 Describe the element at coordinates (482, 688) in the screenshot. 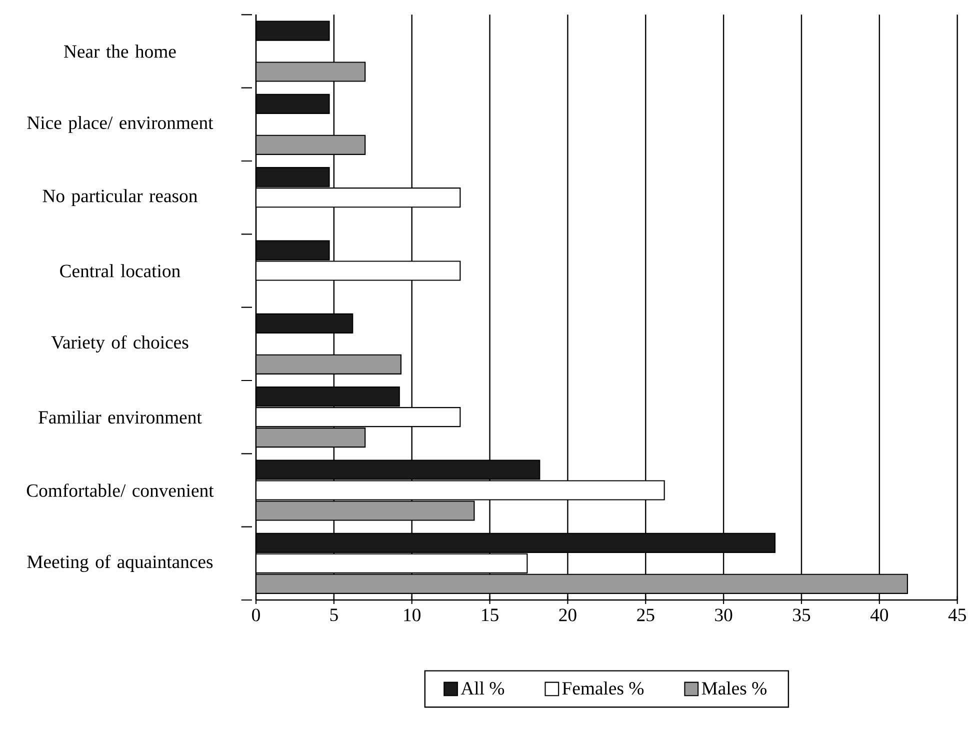

I see `legend-label: All %` at that location.